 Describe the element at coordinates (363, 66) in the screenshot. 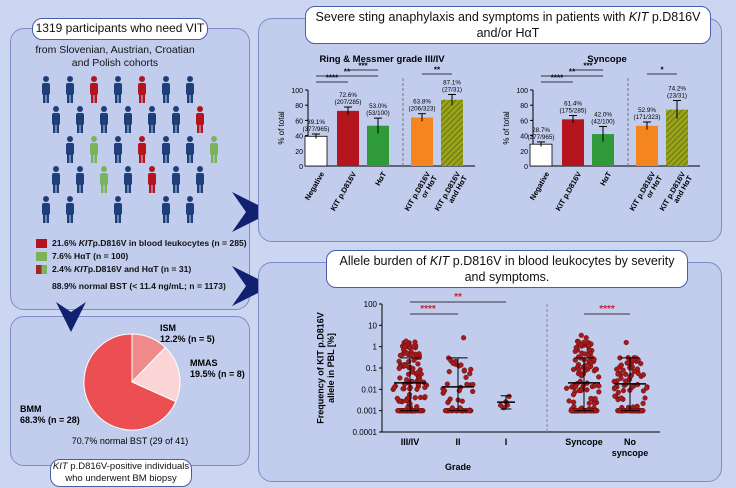

I see `significance-stars: ***` at that location.